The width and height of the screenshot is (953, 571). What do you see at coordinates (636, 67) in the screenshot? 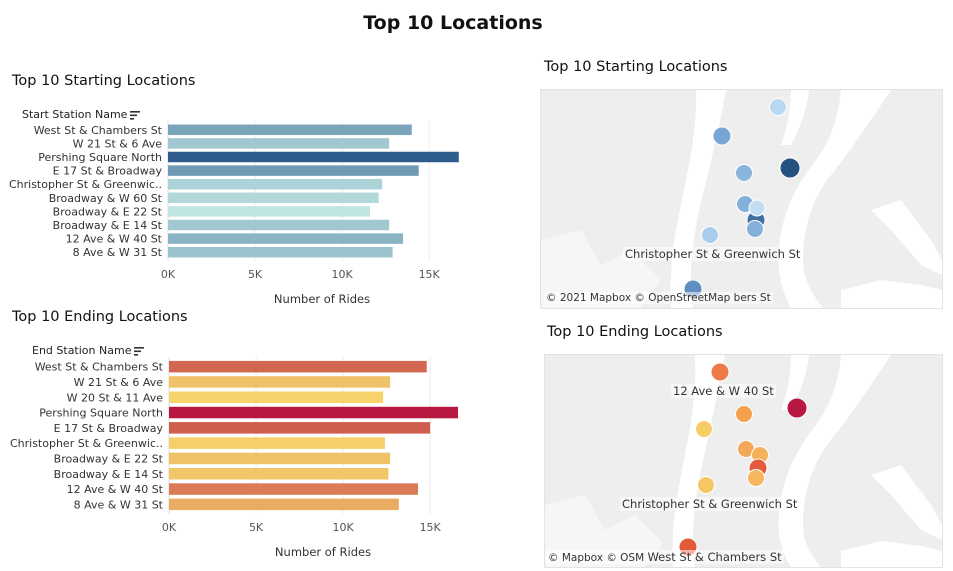
I see `start-map-title: Top 10 Starting Locations` at bounding box center [636, 67].